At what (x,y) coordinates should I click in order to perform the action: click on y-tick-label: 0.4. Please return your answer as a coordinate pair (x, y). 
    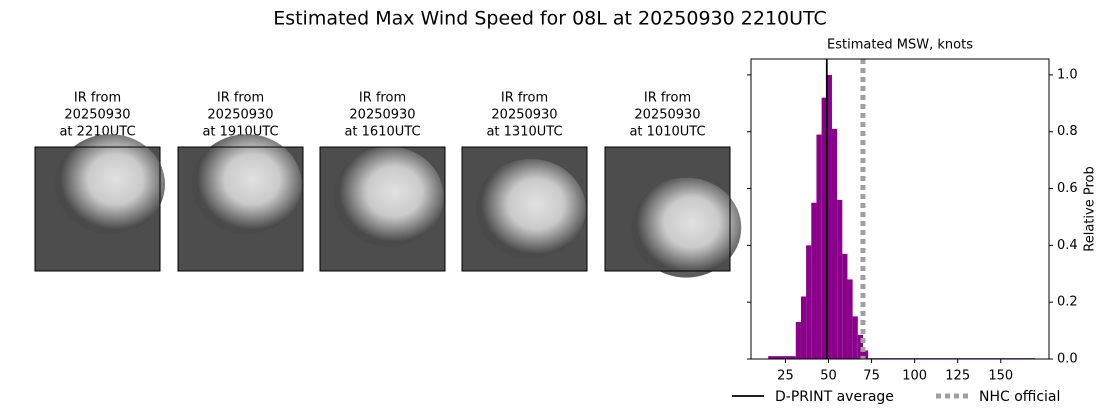
    Looking at the image, I should click on (1067, 245).